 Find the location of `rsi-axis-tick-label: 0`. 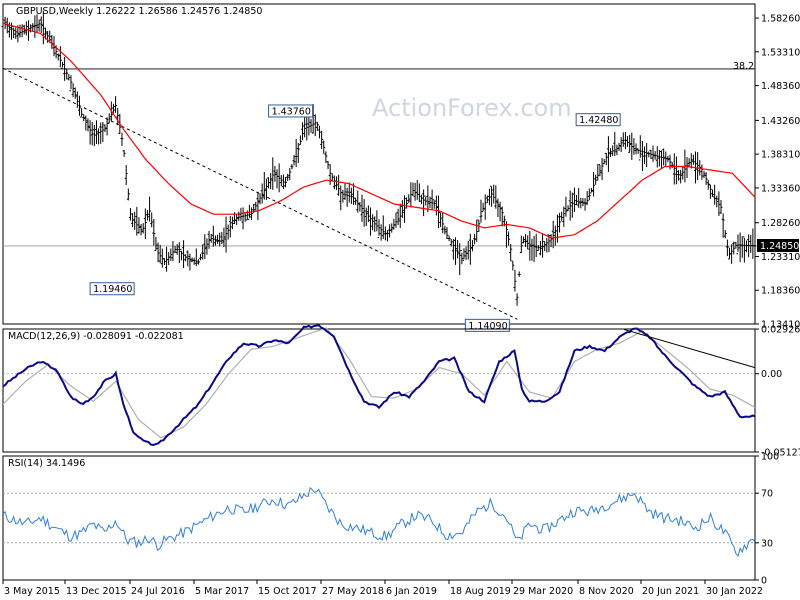

rsi-axis-tick-label: 0 is located at coordinates (764, 581).